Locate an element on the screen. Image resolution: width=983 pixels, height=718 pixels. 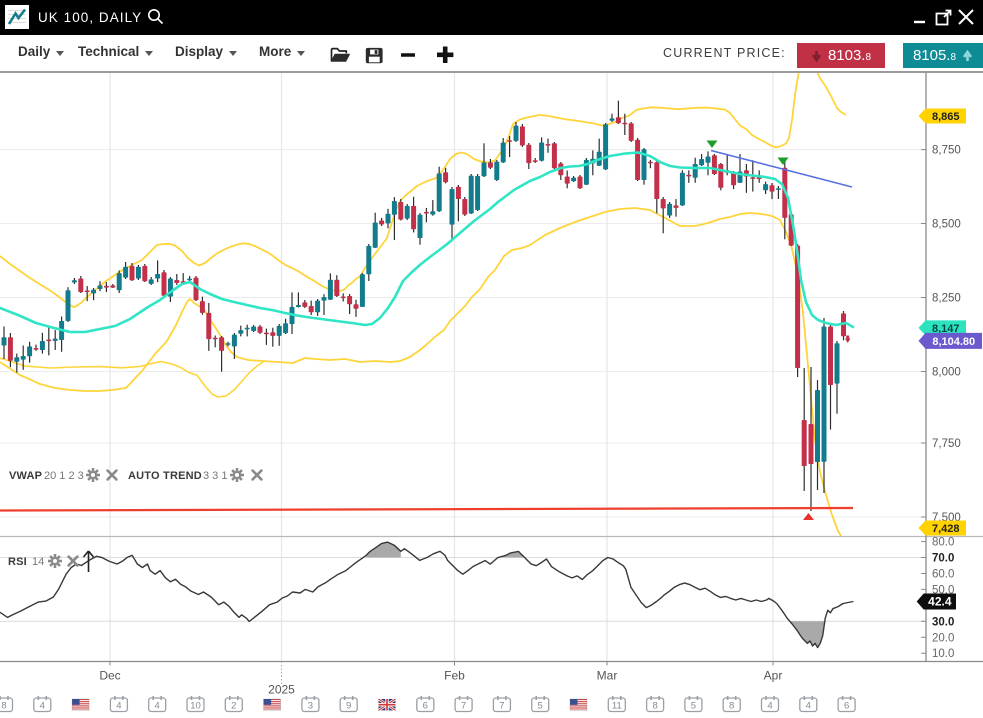
svg-text: 9 is located at coordinates (348, 706).